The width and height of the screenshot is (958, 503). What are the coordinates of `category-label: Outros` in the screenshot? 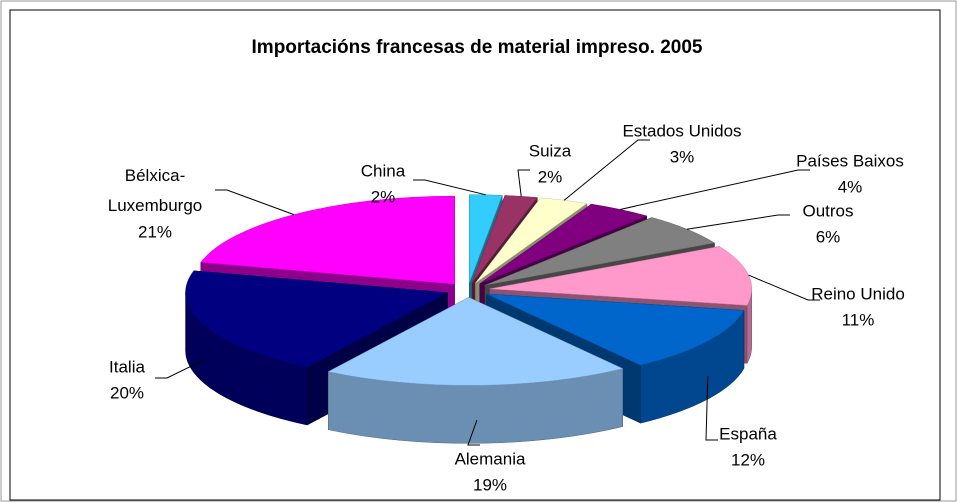 It's located at (827, 210).